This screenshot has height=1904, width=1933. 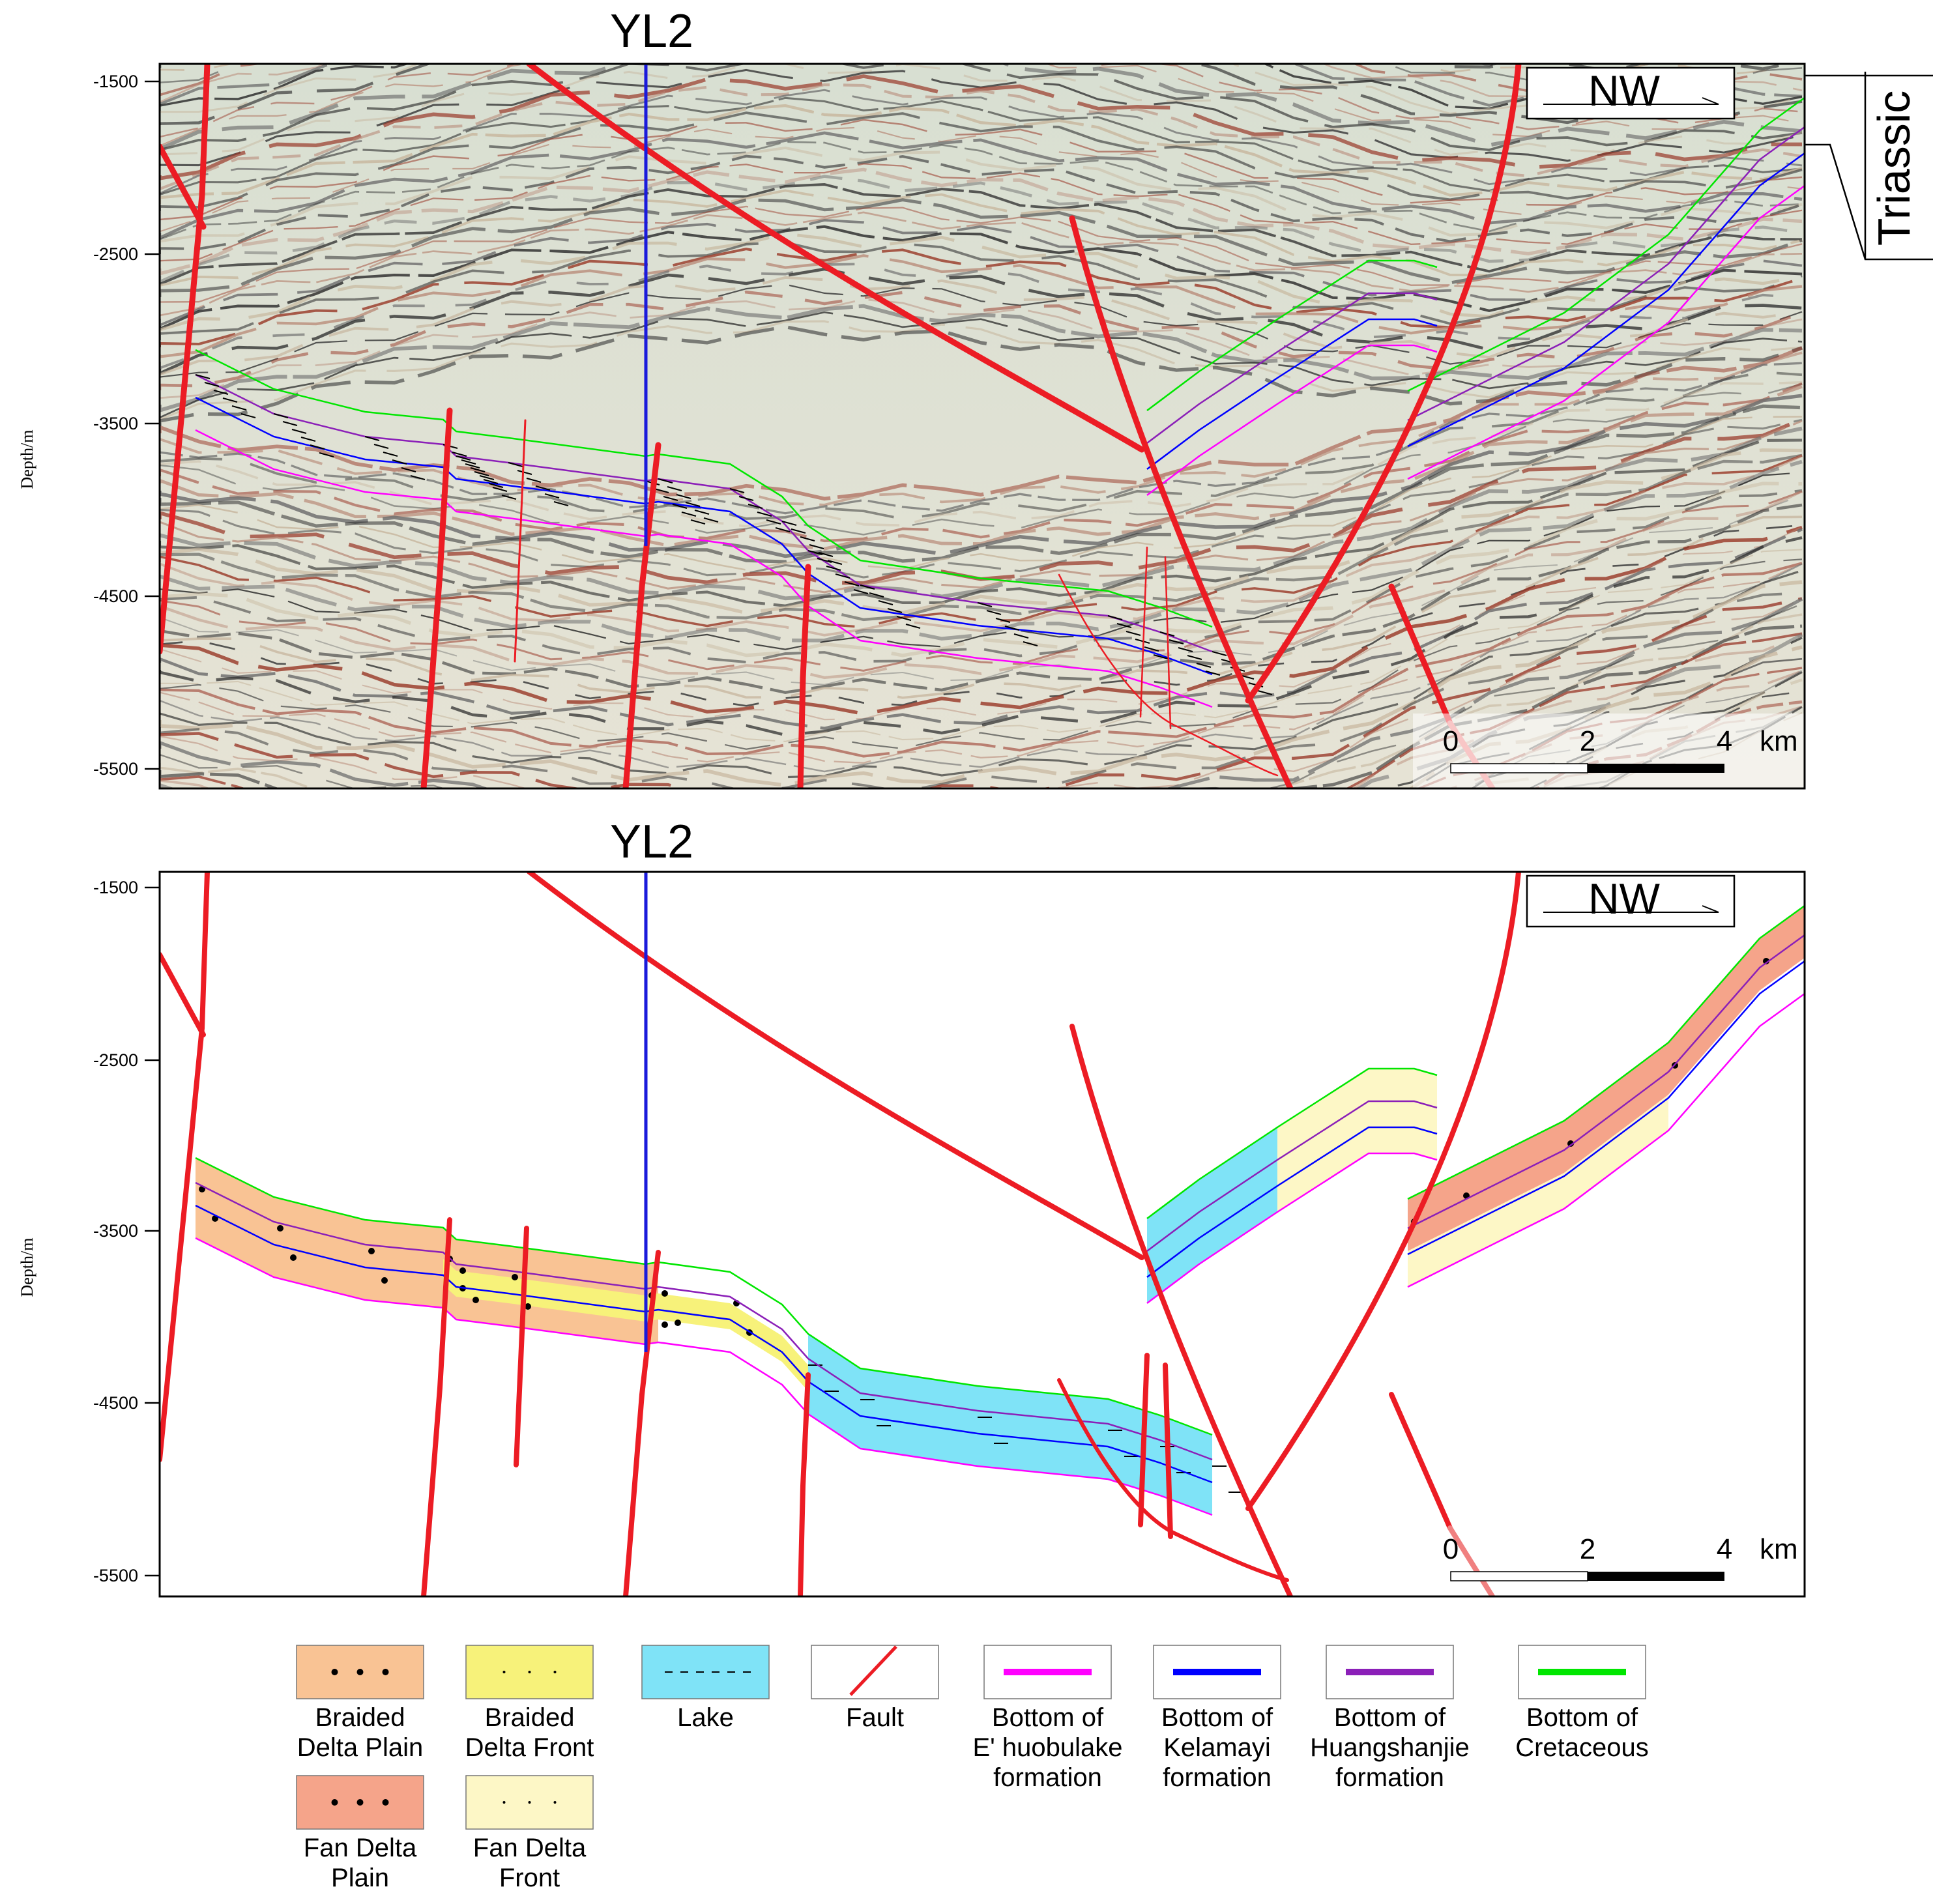 I want to click on depth-axis-title: Depth/m, so click(x=27, y=460).